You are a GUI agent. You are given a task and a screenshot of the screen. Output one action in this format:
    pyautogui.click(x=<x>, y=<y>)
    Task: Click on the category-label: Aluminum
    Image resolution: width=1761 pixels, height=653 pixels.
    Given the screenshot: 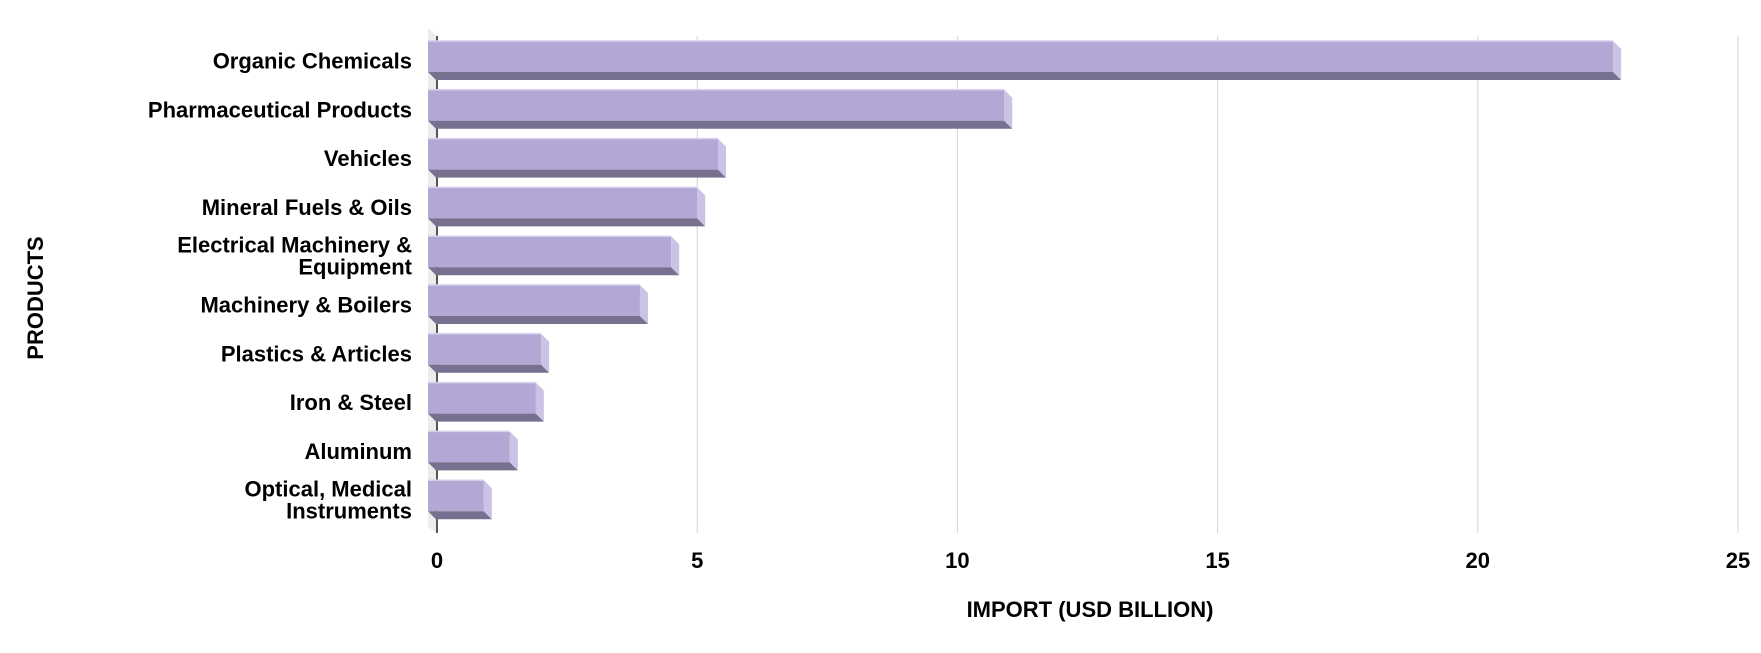 What is the action you would take?
    pyautogui.click(x=358, y=451)
    